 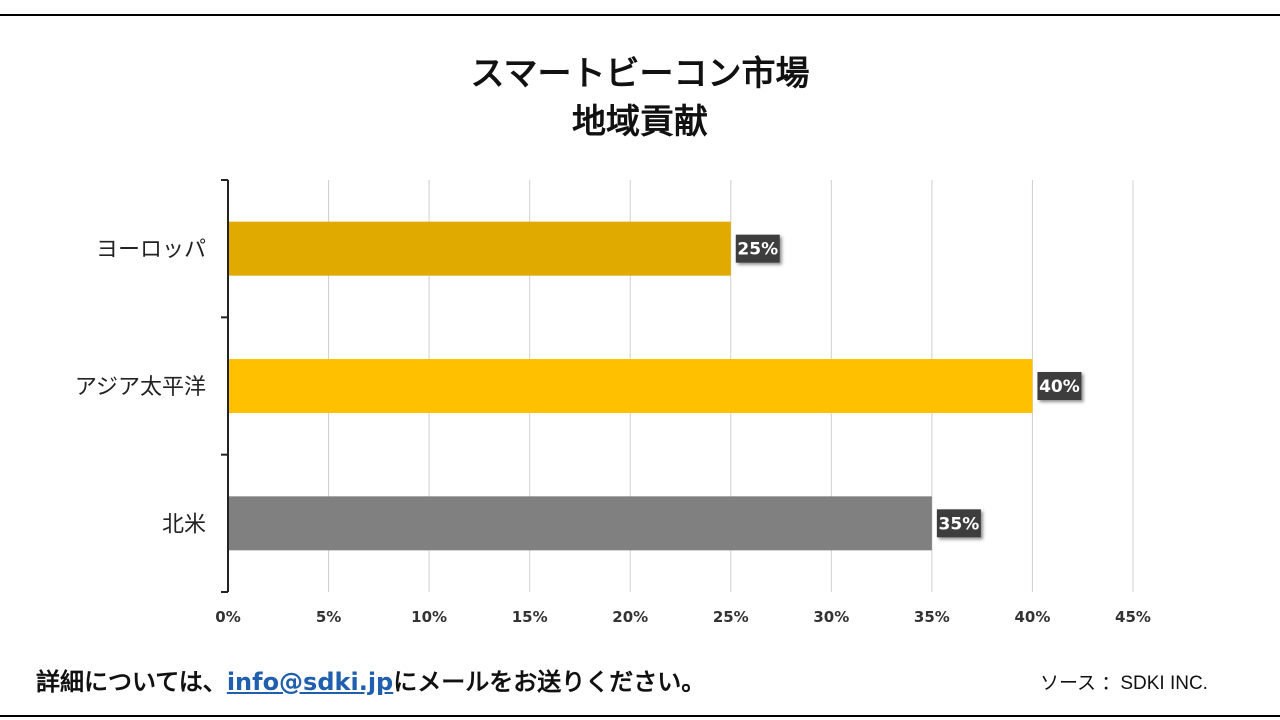 I want to click on data-label: 25%, so click(x=757, y=250).